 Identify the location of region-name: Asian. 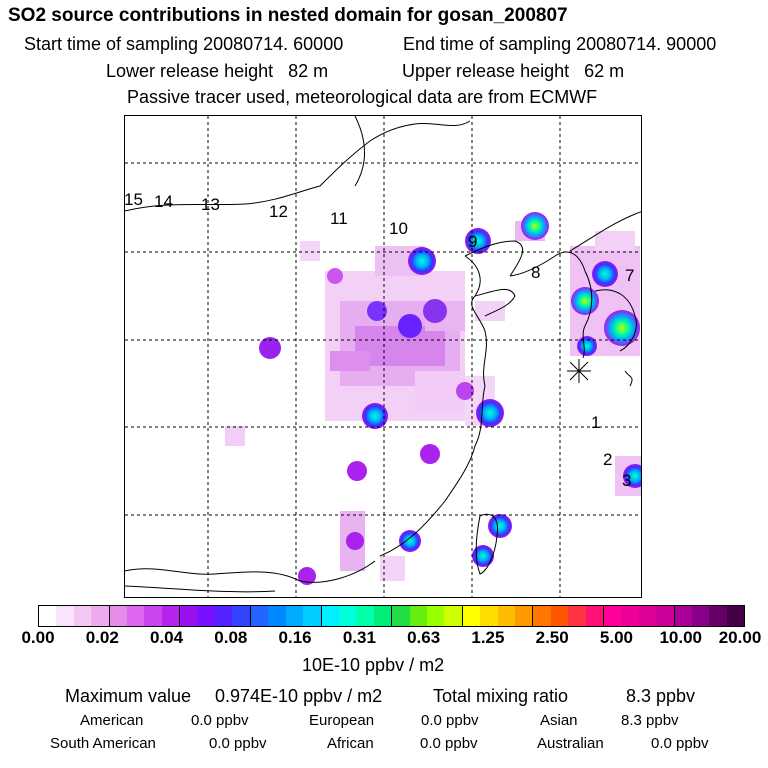
(559, 720).